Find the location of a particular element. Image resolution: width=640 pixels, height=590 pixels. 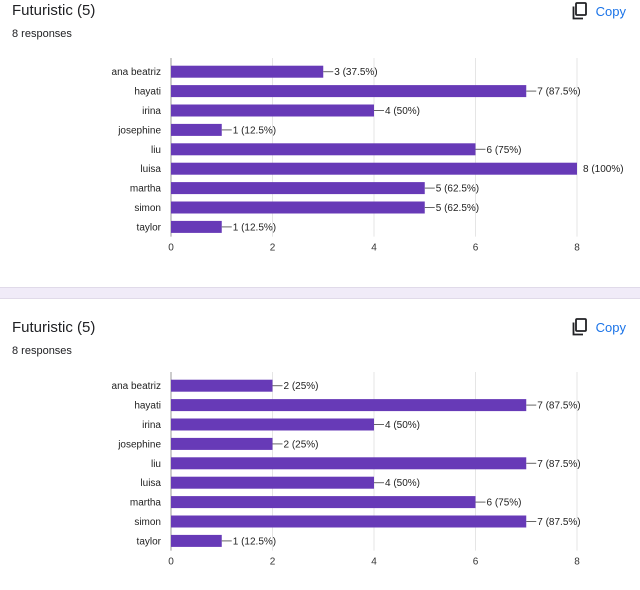

data-label: 8 (100%) is located at coordinates (603, 169).